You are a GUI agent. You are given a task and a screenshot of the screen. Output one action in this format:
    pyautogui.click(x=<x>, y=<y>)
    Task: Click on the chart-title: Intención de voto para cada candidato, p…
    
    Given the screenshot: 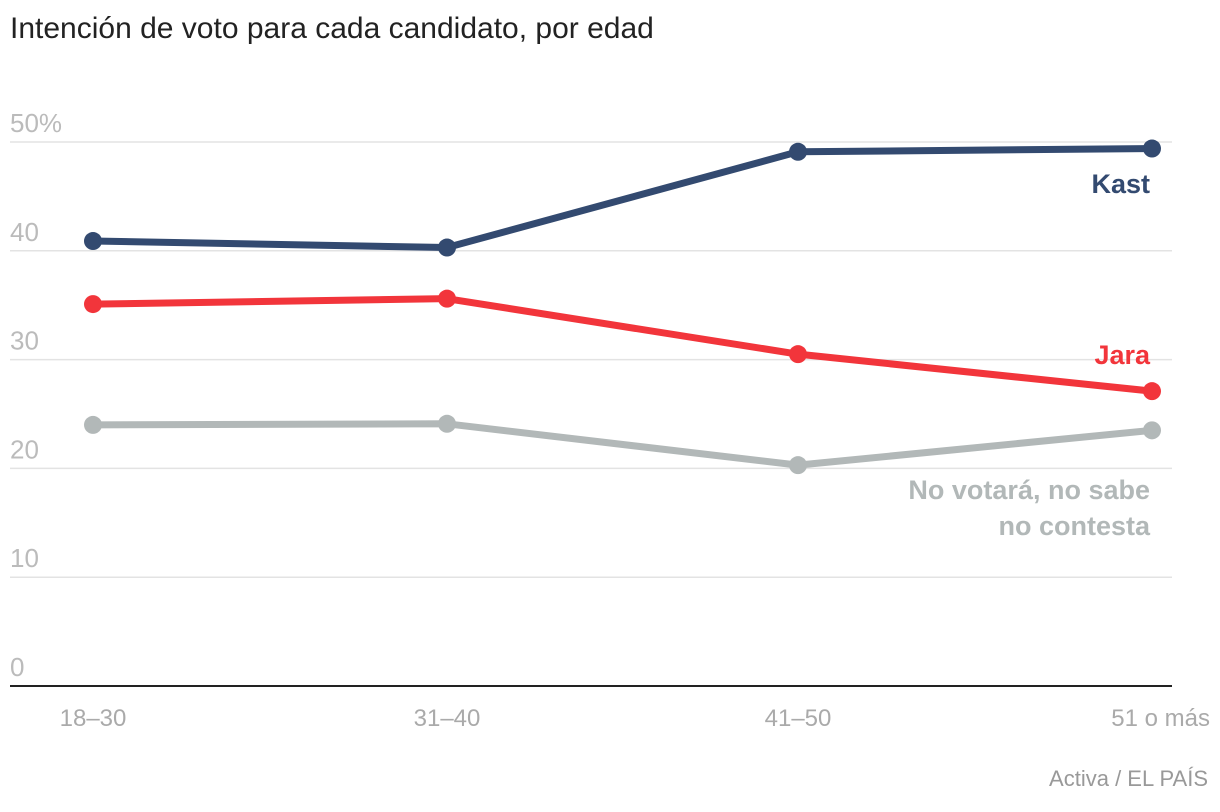 What is the action you would take?
    pyautogui.click(x=332, y=28)
    